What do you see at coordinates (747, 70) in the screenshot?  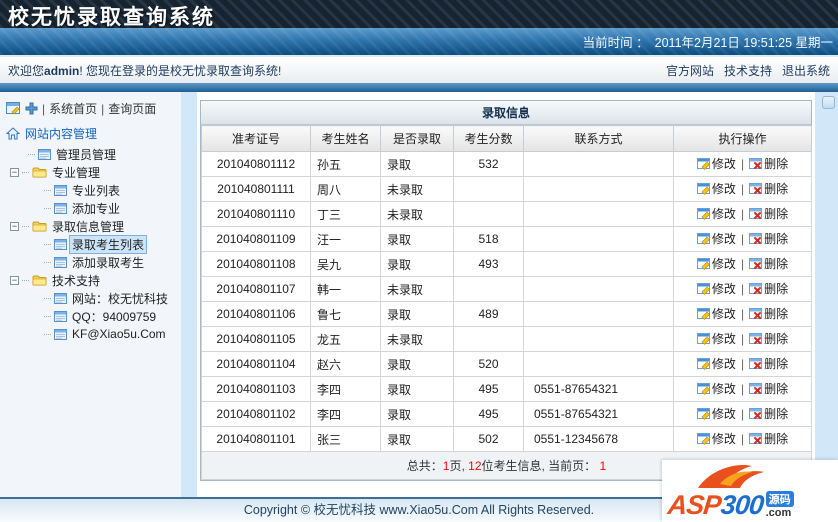 I see `topbar-link: 技术支持` at bounding box center [747, 70].